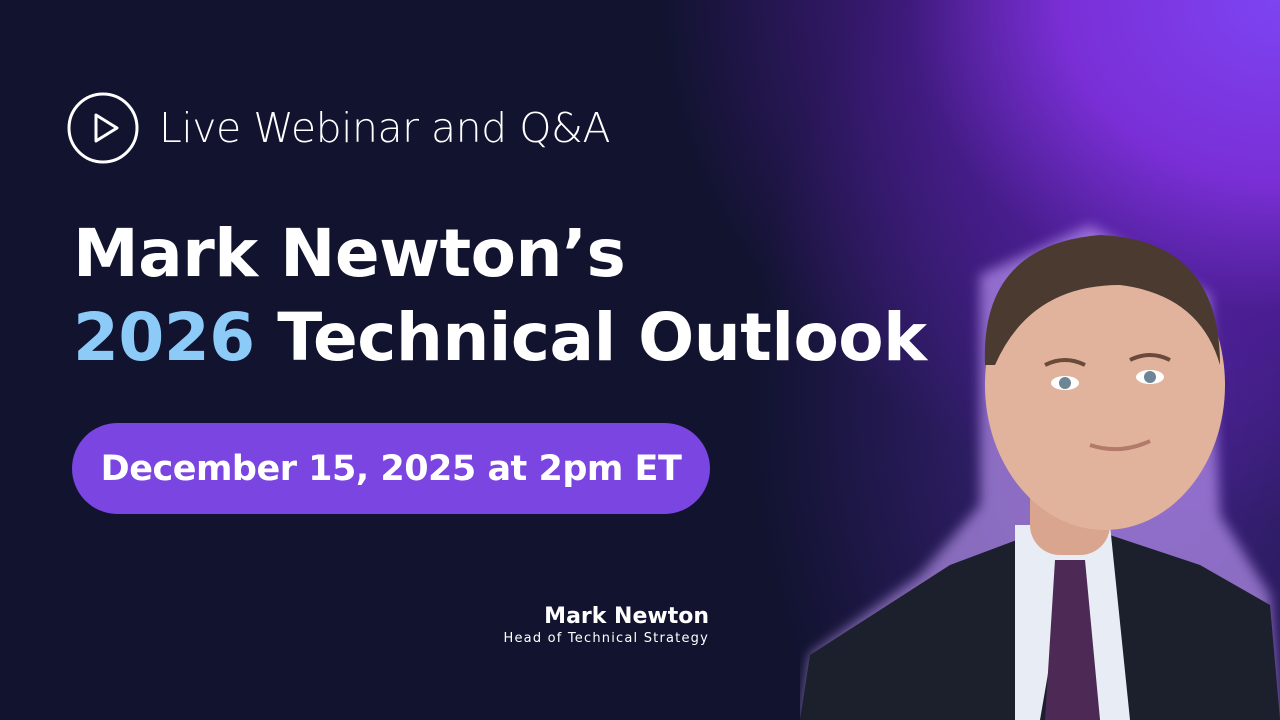 This screenshot has width=1280, height=720. What do you see at coordinates (103, 128) in the screenshot?
I see `play-circle-icon` at bounding box center [103, 128].